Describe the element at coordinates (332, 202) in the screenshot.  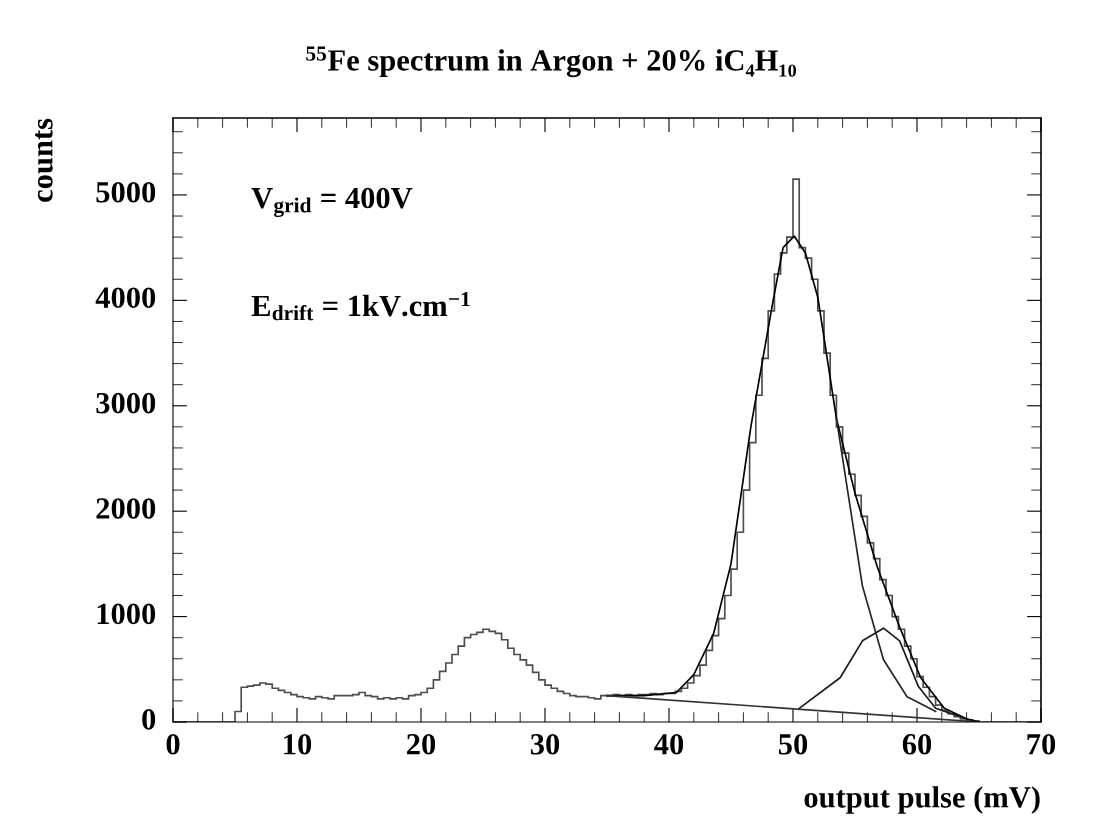
I see `annotation: V$_{grid}$ = 400V` at that location.